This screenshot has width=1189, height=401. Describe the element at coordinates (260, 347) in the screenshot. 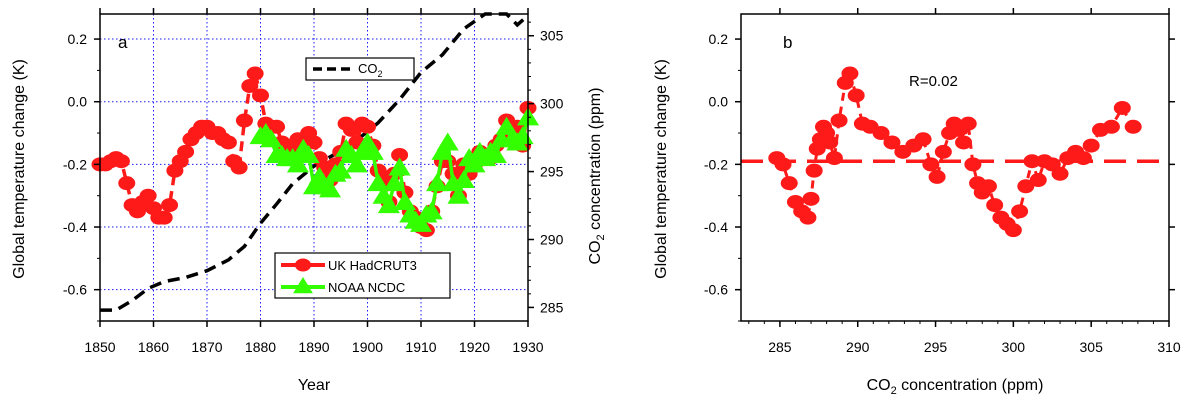

I see `x-tick-label: 1880` at that location.